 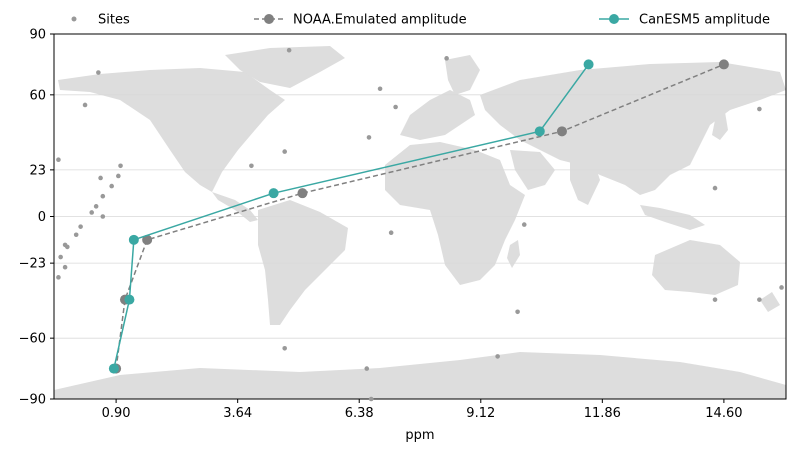 What do you see at coordinates (37, 35) in the screenshot?
I see `y-tick-label: 90` at bounding box center [37, 35].